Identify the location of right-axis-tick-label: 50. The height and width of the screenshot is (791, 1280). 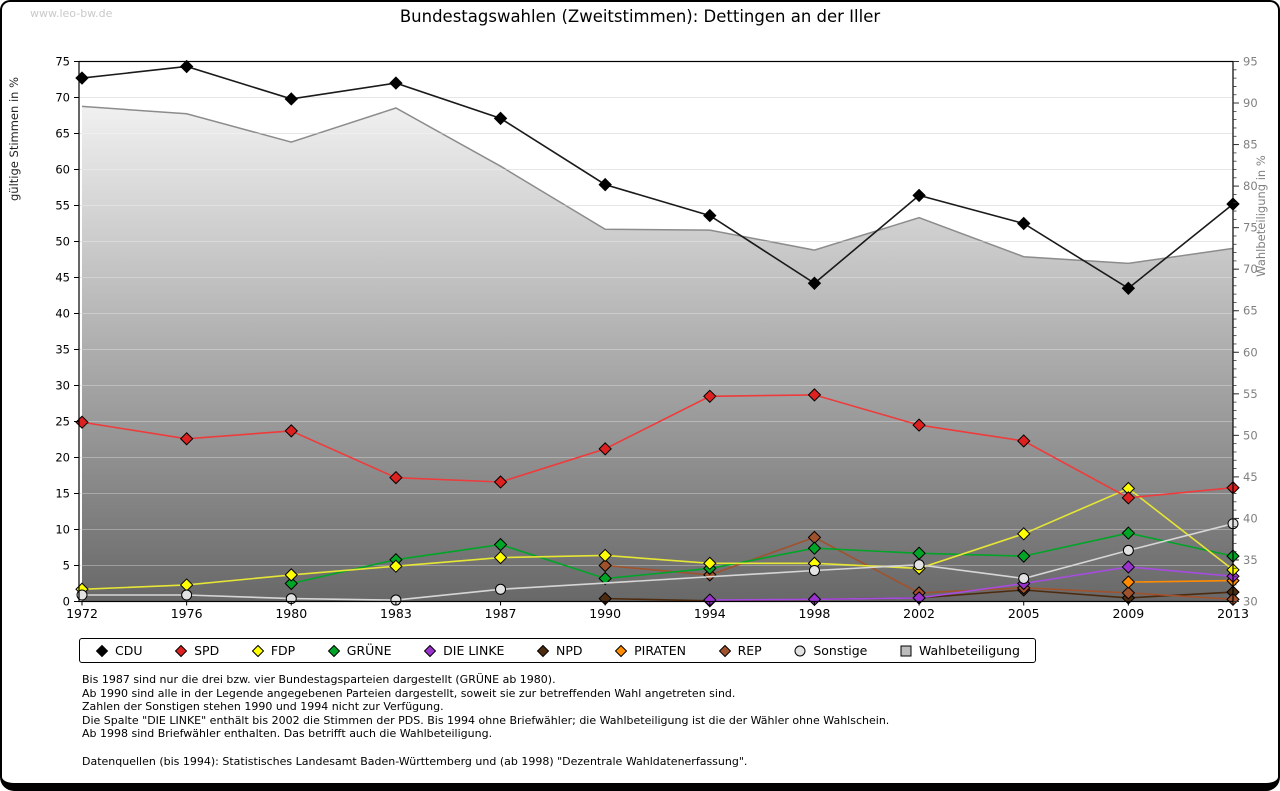
(1250, 435).